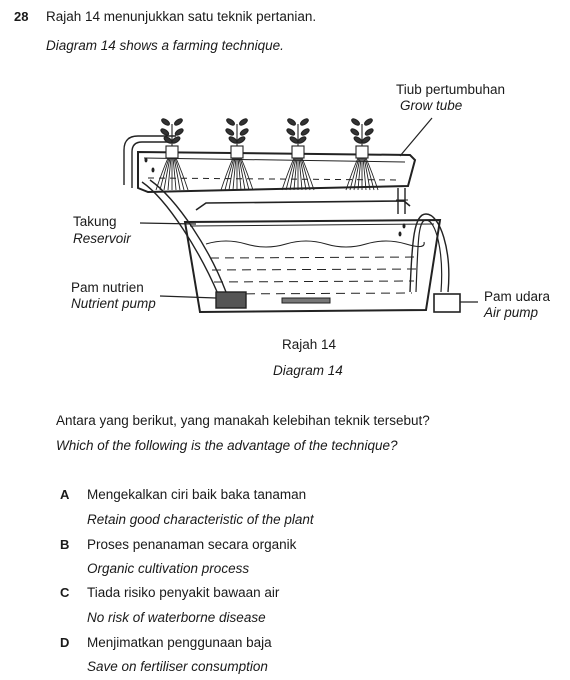 The image size is (570, 680). What do you see at coordinates (113, 303) in the screenshot?
I see `nutrient-pump-label-en: Nutrient pump` at bounding box center [113, 303].